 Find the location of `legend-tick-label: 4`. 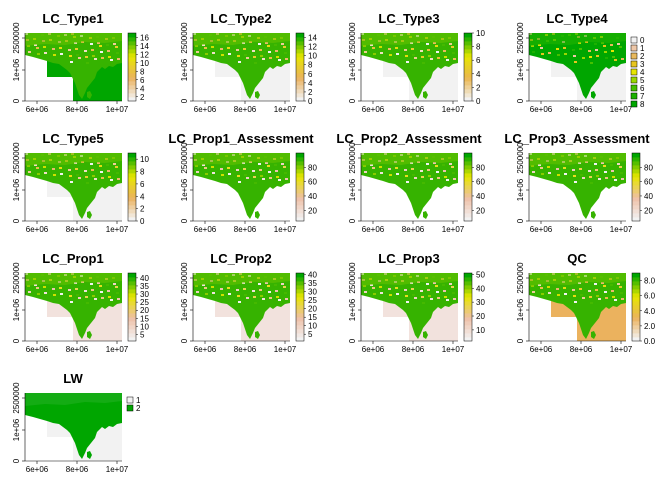

legend-tick-label: 4 is located at coordinates (142, 196).